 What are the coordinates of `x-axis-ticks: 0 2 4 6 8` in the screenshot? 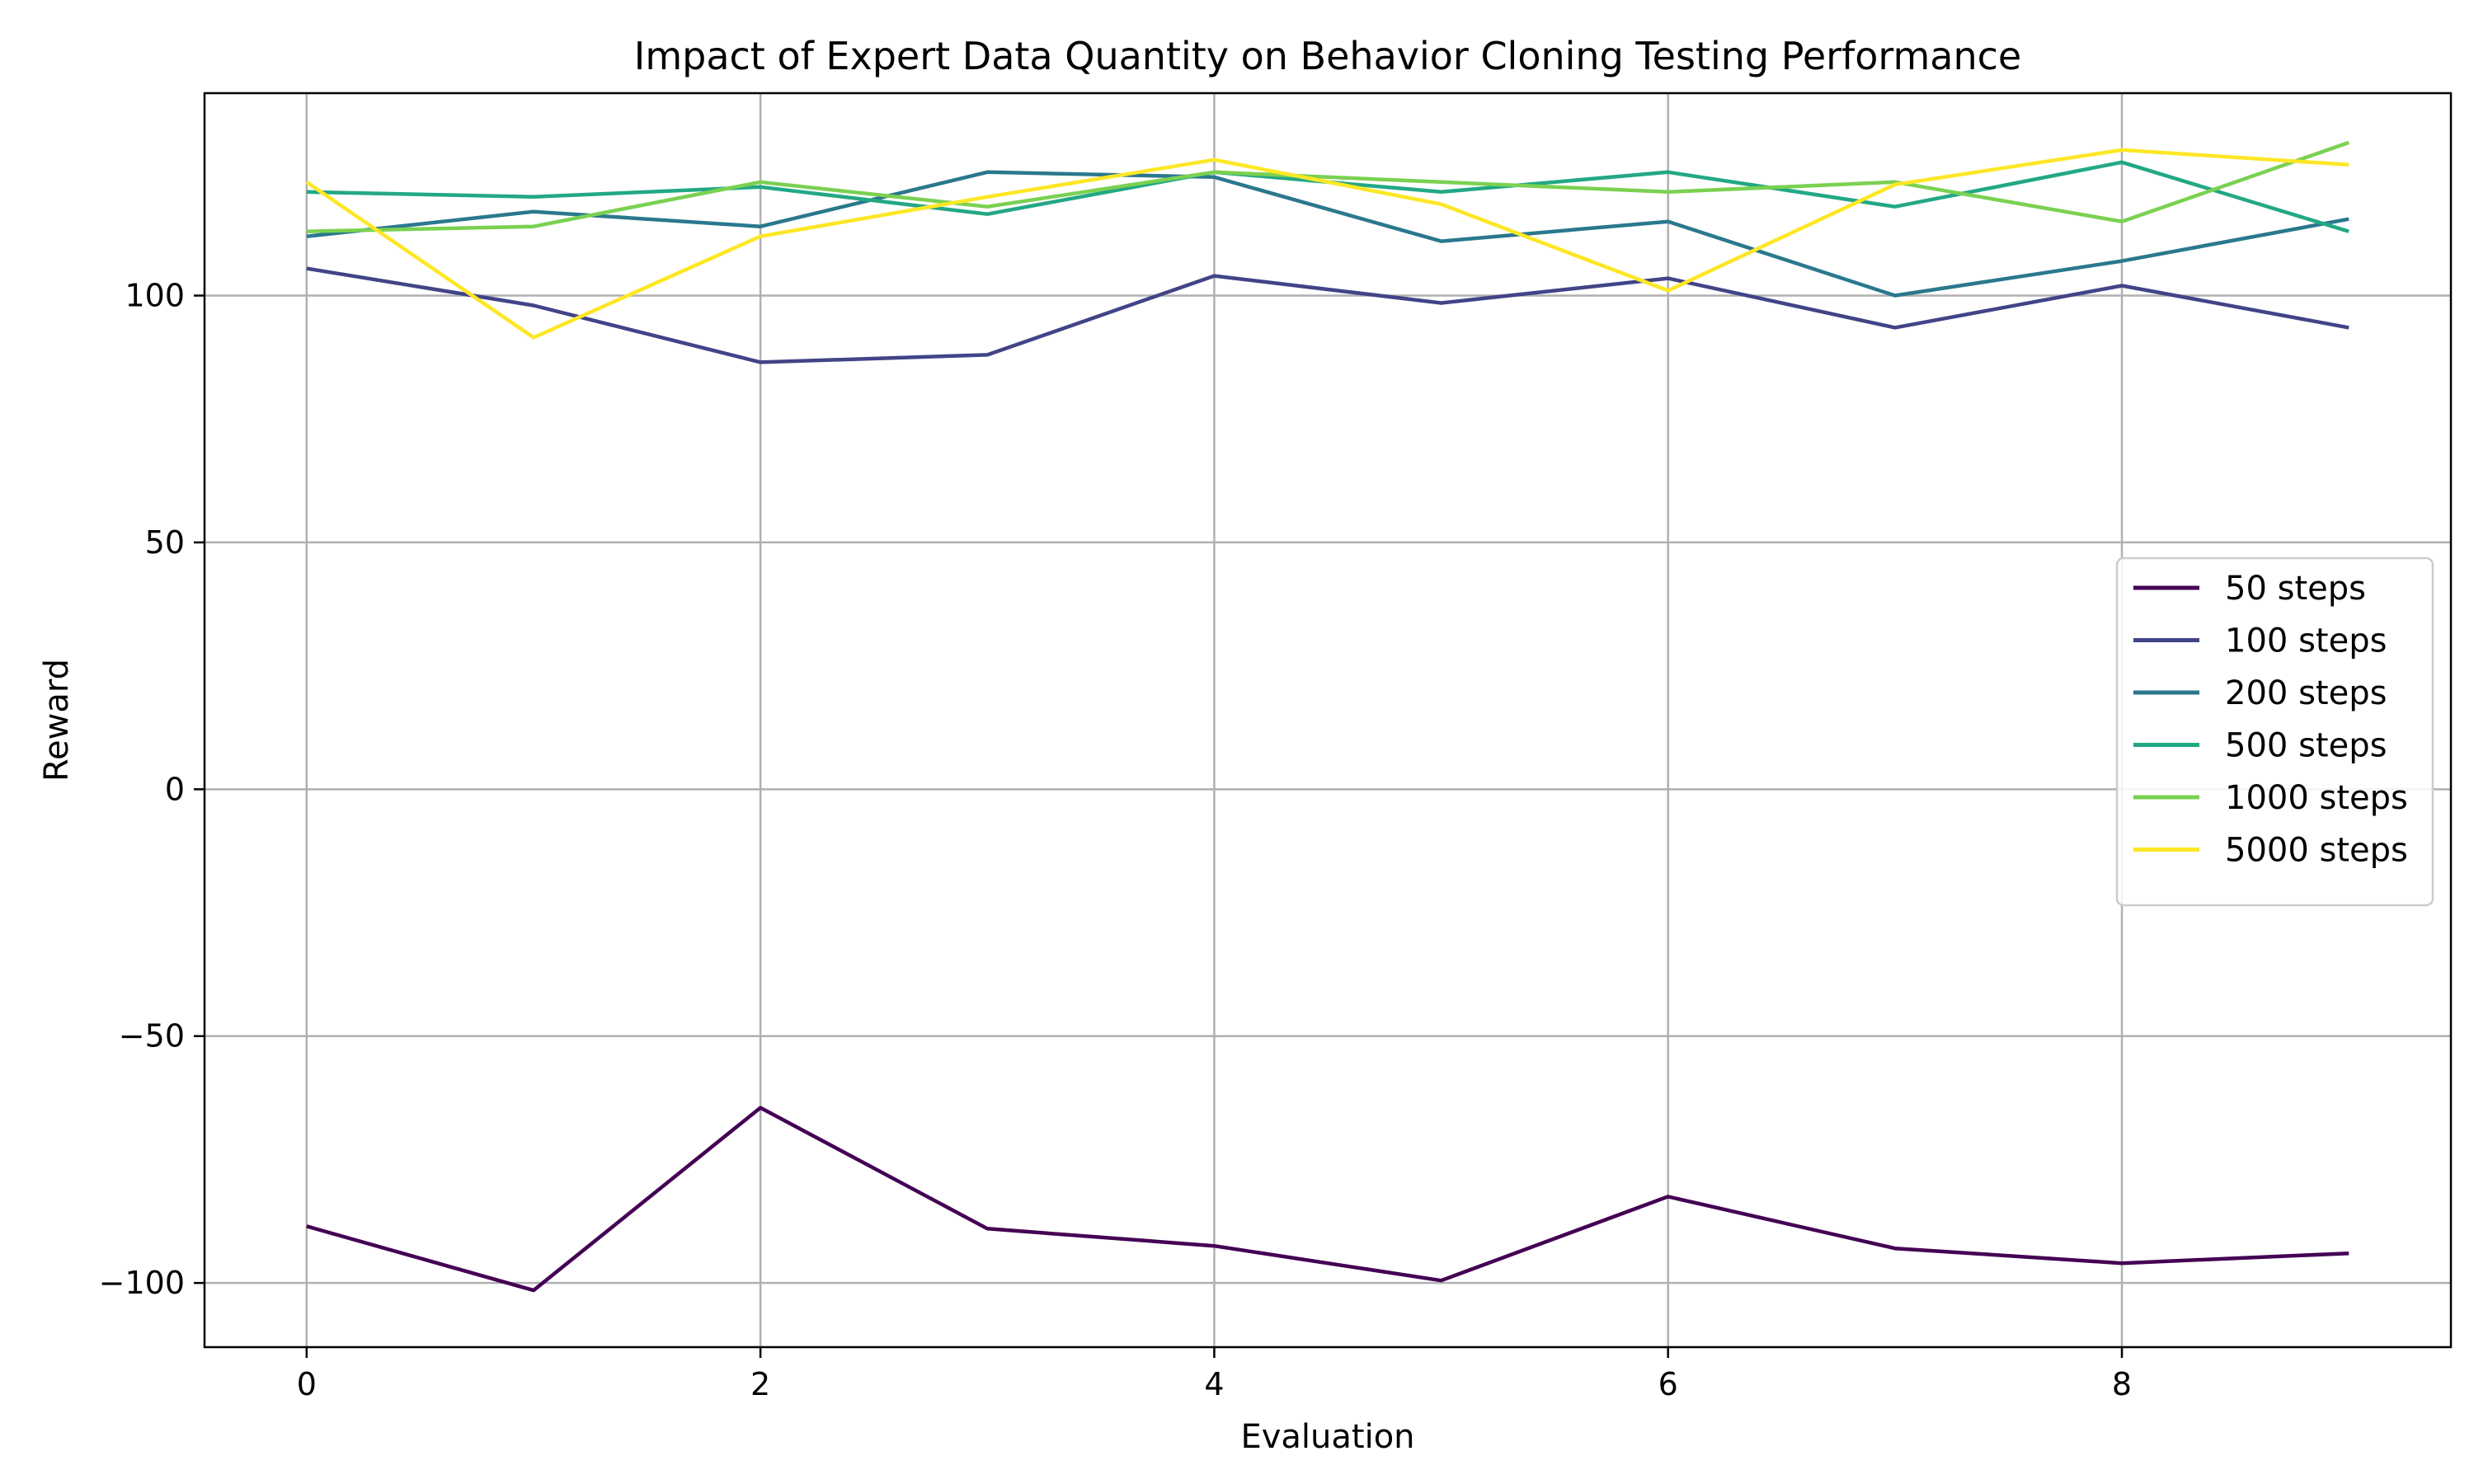 It's located at (1214, 1374).